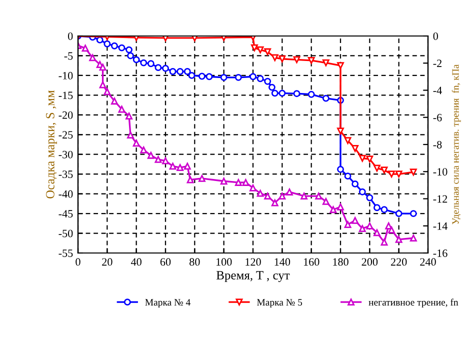  Describe the element at coordinates (440, 199) in the screenshot. I see `y2-tick-label: -12` at that location.